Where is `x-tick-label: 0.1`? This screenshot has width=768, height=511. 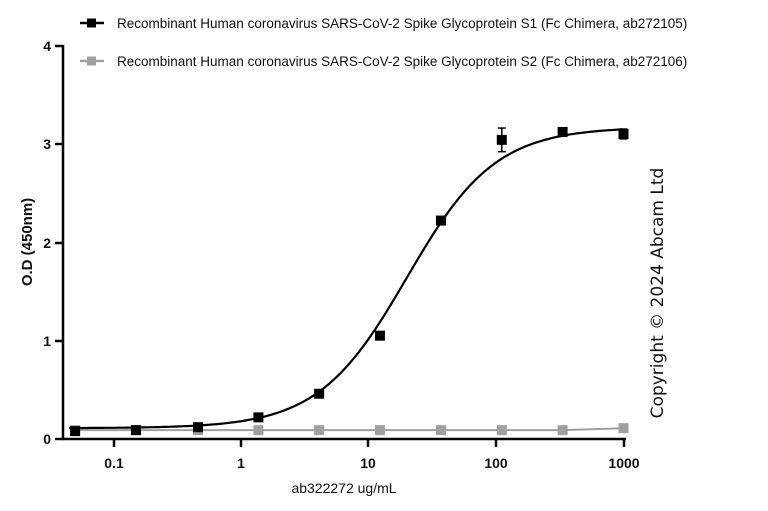
x-tick-label: 0.1 is located at coordinates (114, 463).